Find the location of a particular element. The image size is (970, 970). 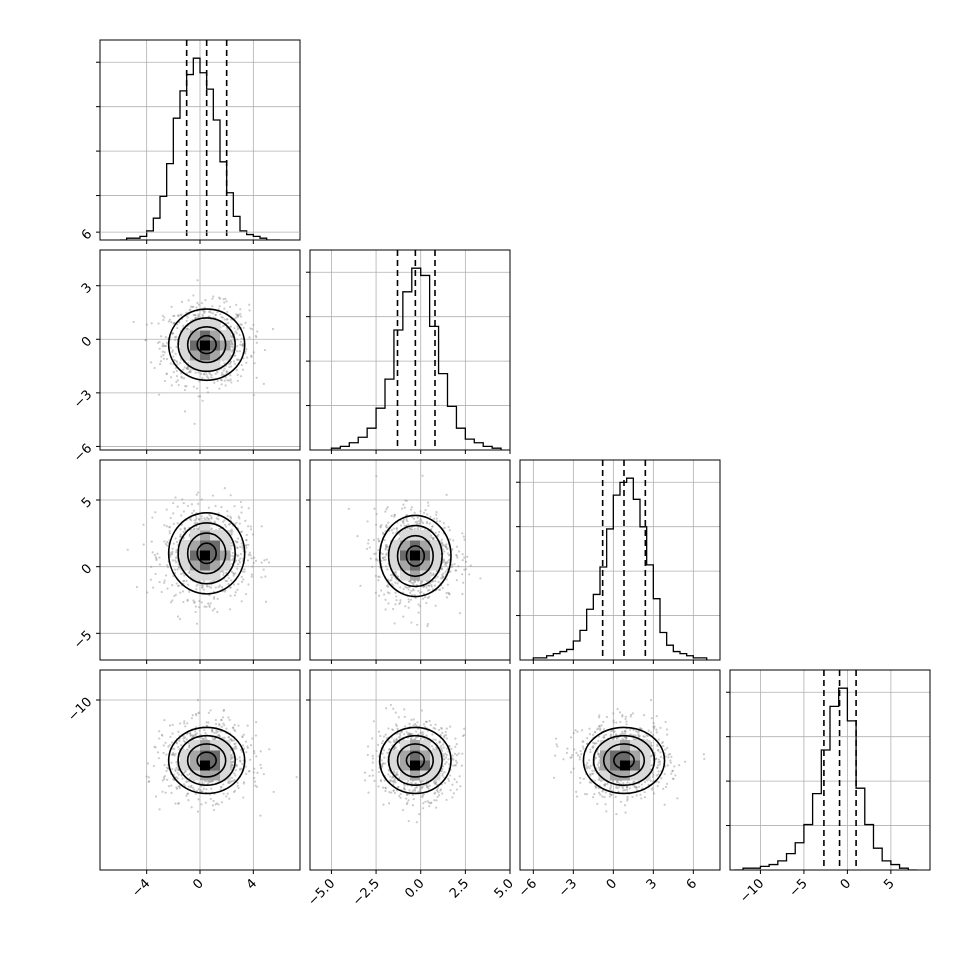

y-tick-label: −3 is located at coordinates (83, 400).